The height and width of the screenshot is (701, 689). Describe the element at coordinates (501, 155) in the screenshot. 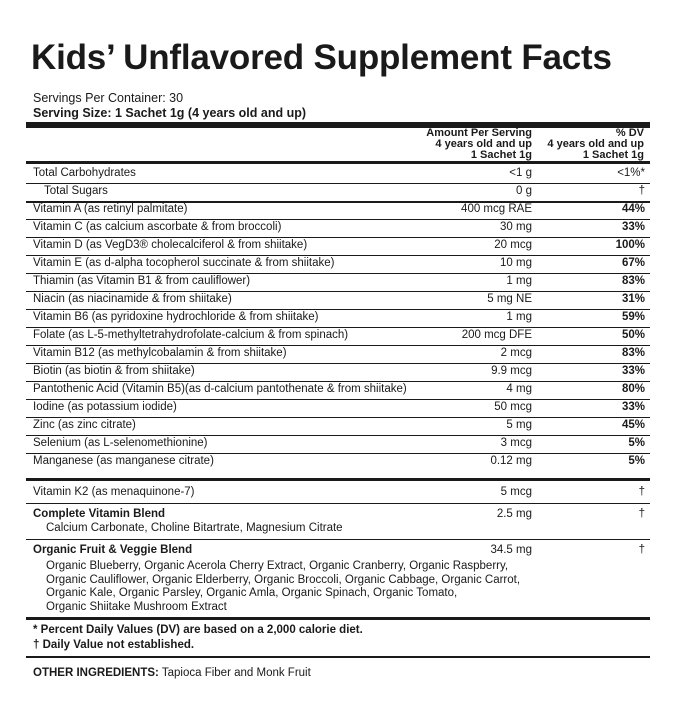

I see `amount-header-line: 1 Sachet 1g` at that location.